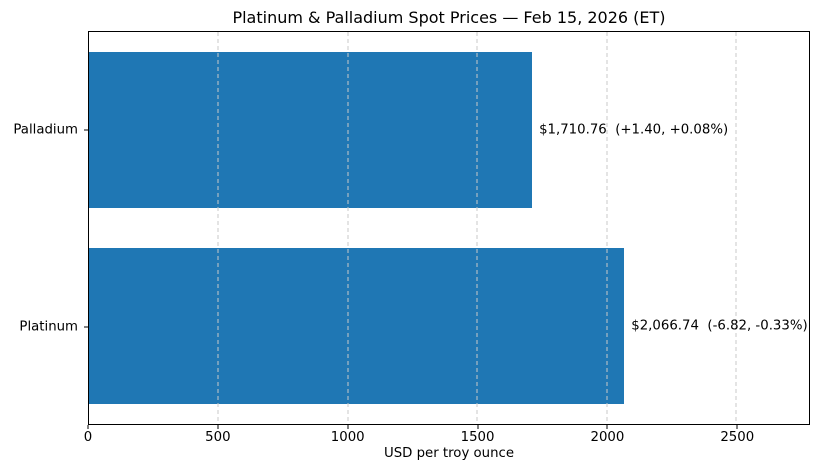 Image resolution: width=823 pixels, height=470 pixels. What do you see at coordinates (347, 437) in the screenshot?
I see `x-tick-label: 1000` at bounding box center [347, 437].